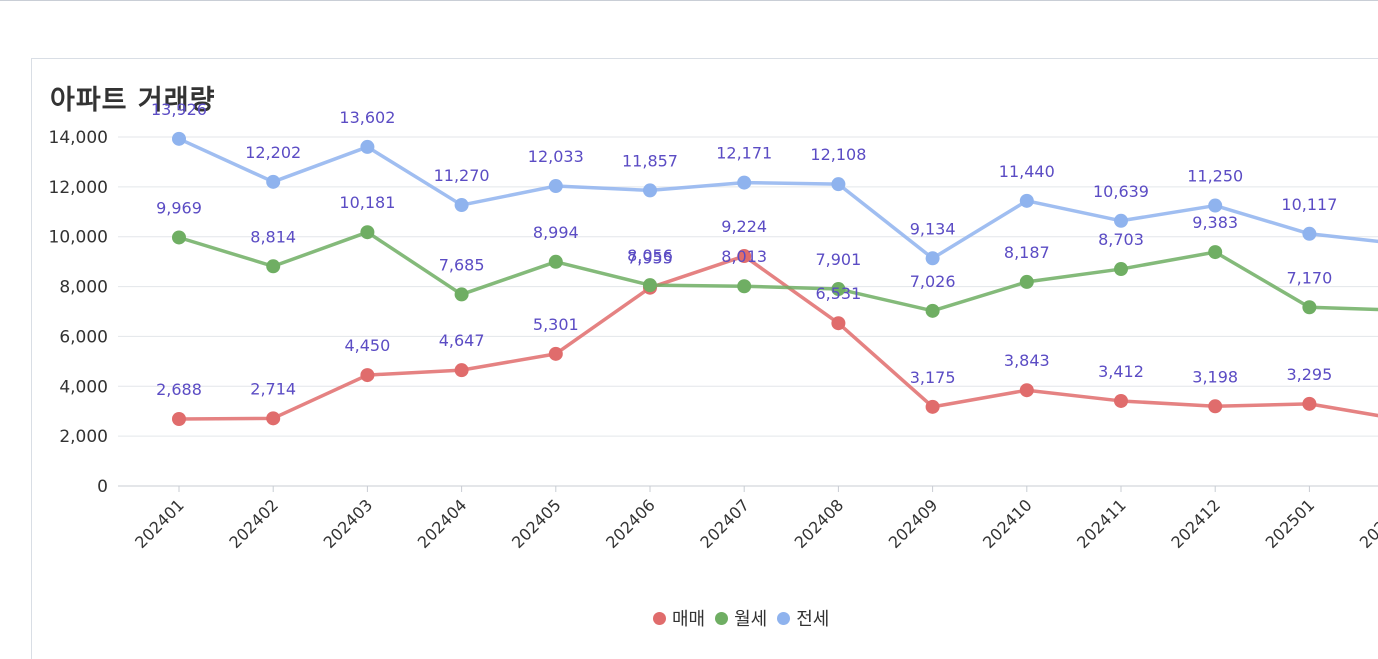 The width and height of the screenshot is (1378, 659). I want to click on top-border, so click(689, 0).